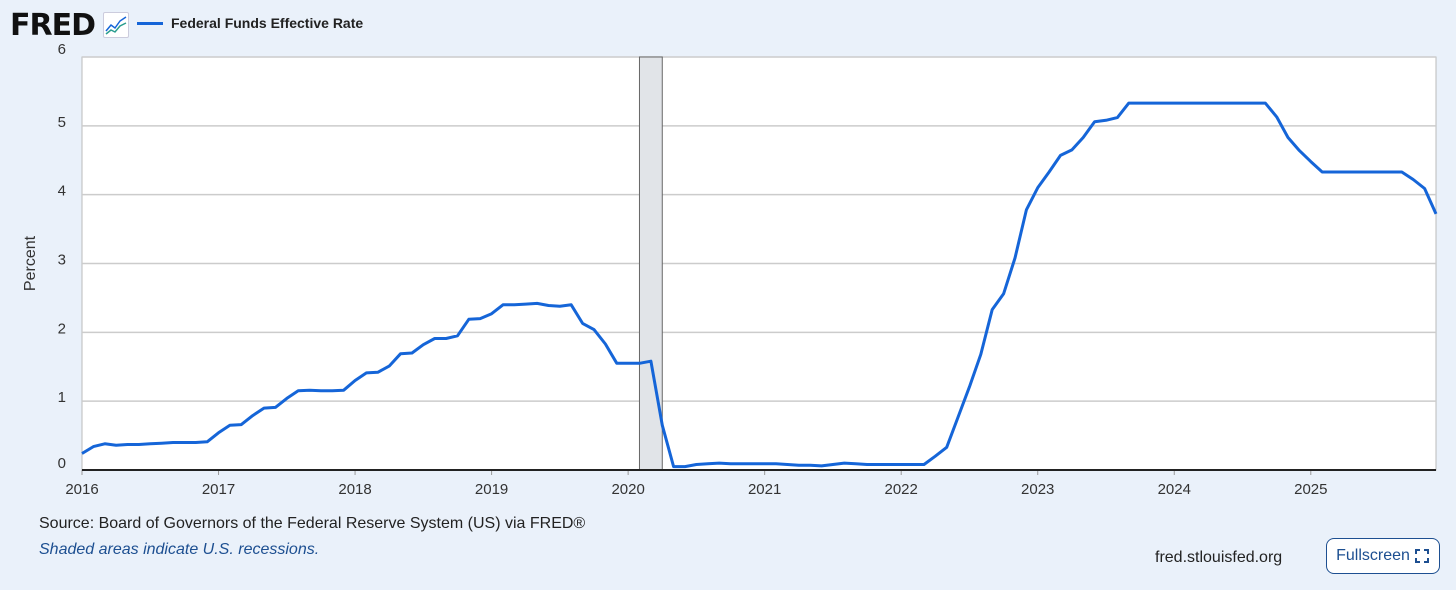 The image size is (1456, 590). Describe the element at coordinates (62, 122) in the screenshot. I see `y-tick-label: 5` at that location.